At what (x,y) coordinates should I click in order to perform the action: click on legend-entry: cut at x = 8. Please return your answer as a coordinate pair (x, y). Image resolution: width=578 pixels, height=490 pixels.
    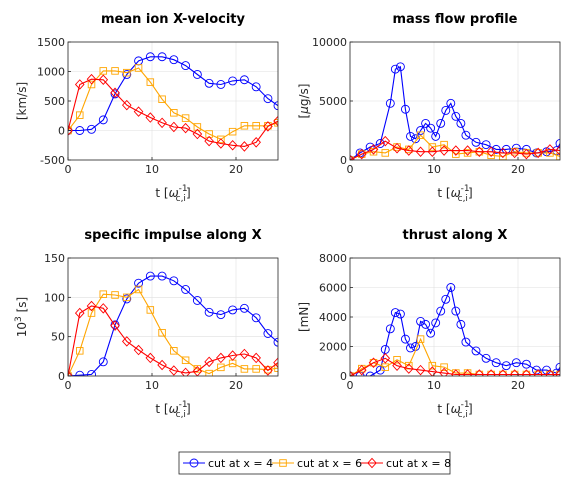
    Looking at the image, I should click on (406, 463).